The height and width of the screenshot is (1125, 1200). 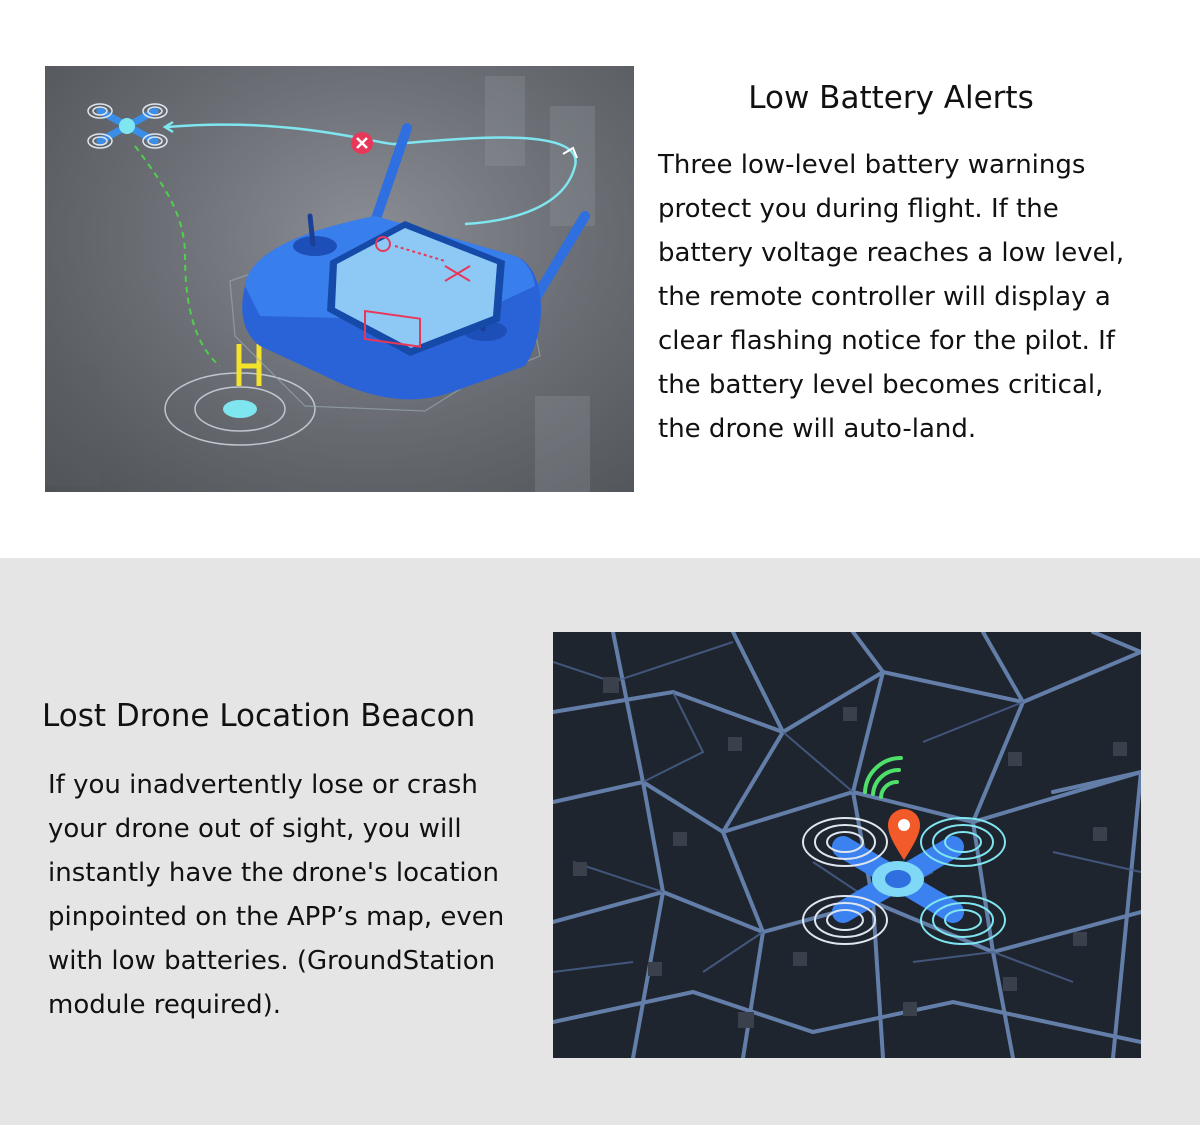 What do you see at coordinates (883, 777) in the screenshot?
I see `wifi-signal-icon` at bounding box center [883, 777].